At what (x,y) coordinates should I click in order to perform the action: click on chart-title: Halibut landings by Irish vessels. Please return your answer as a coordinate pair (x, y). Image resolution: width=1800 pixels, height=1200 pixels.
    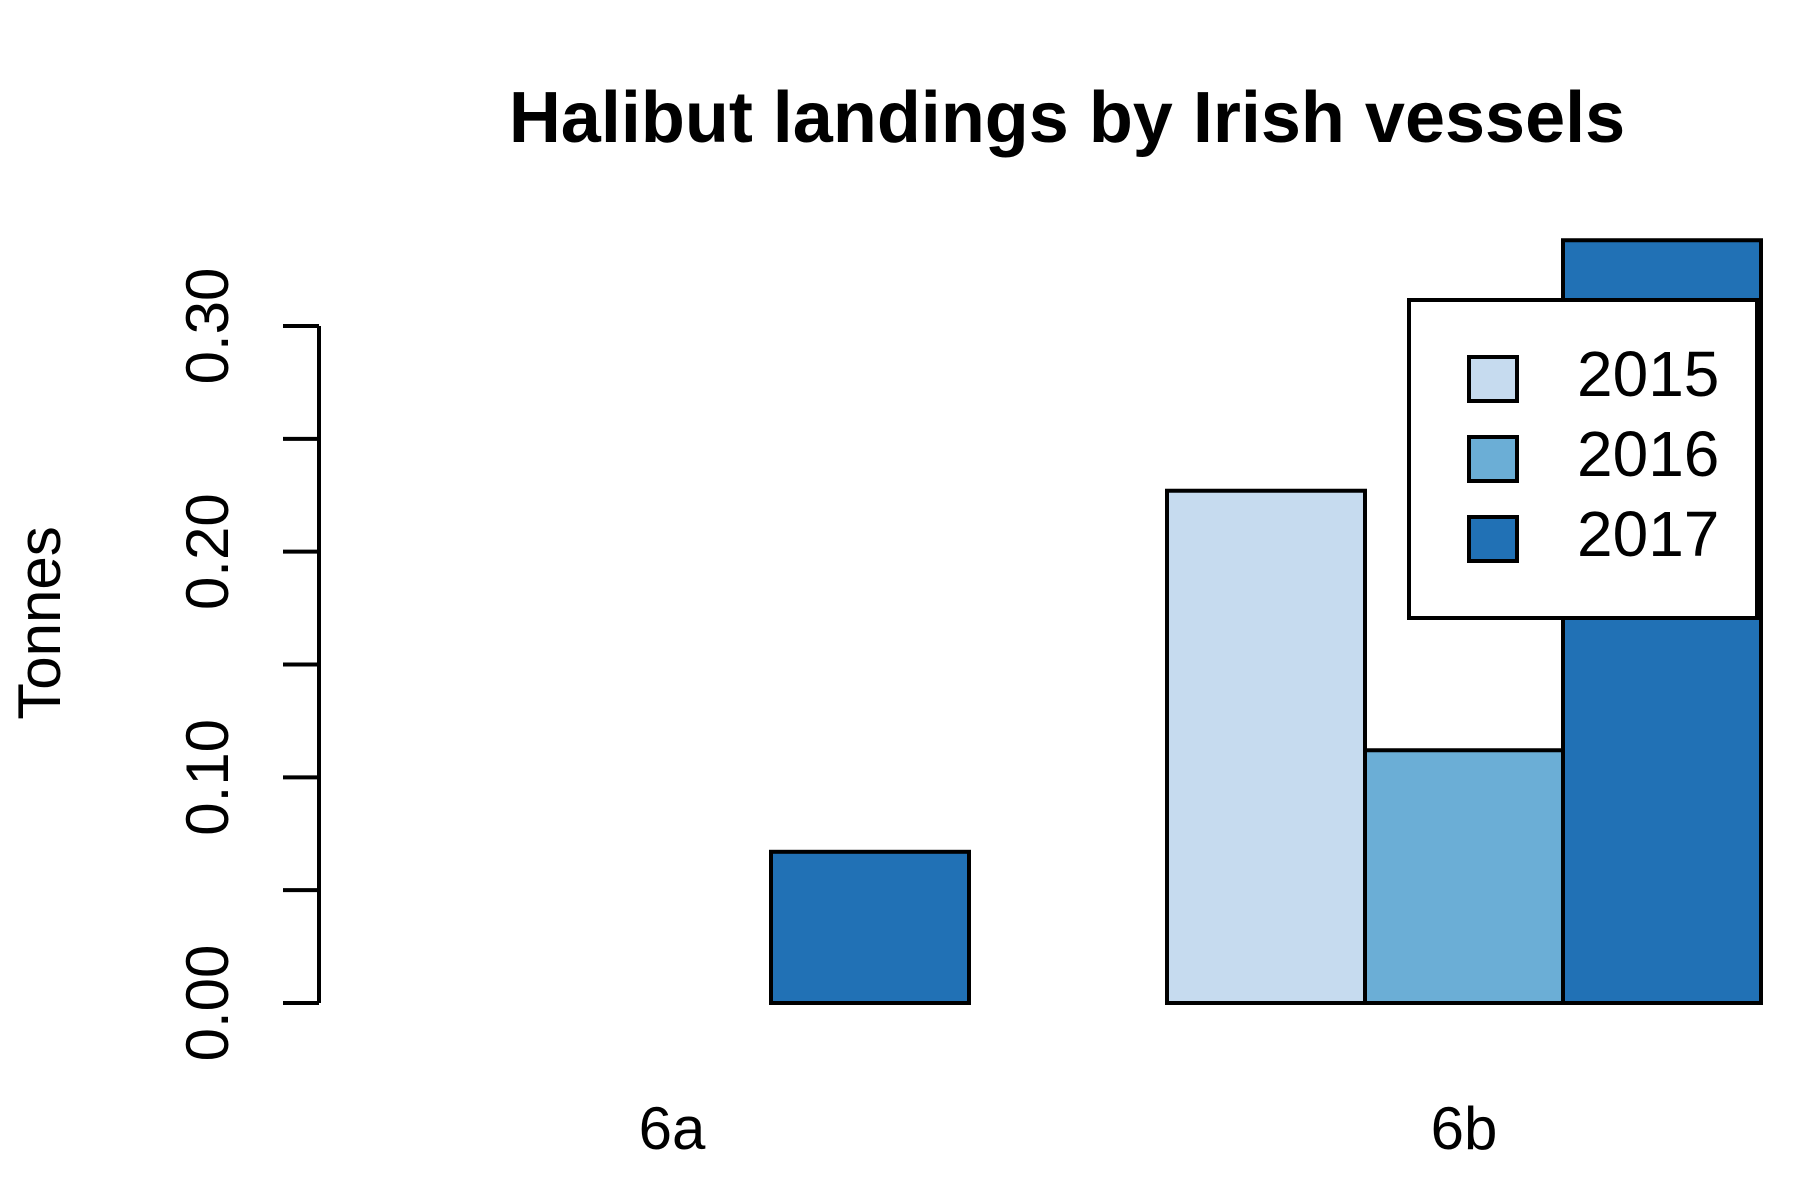
    Looking at the image, I should click on (1067, 118).